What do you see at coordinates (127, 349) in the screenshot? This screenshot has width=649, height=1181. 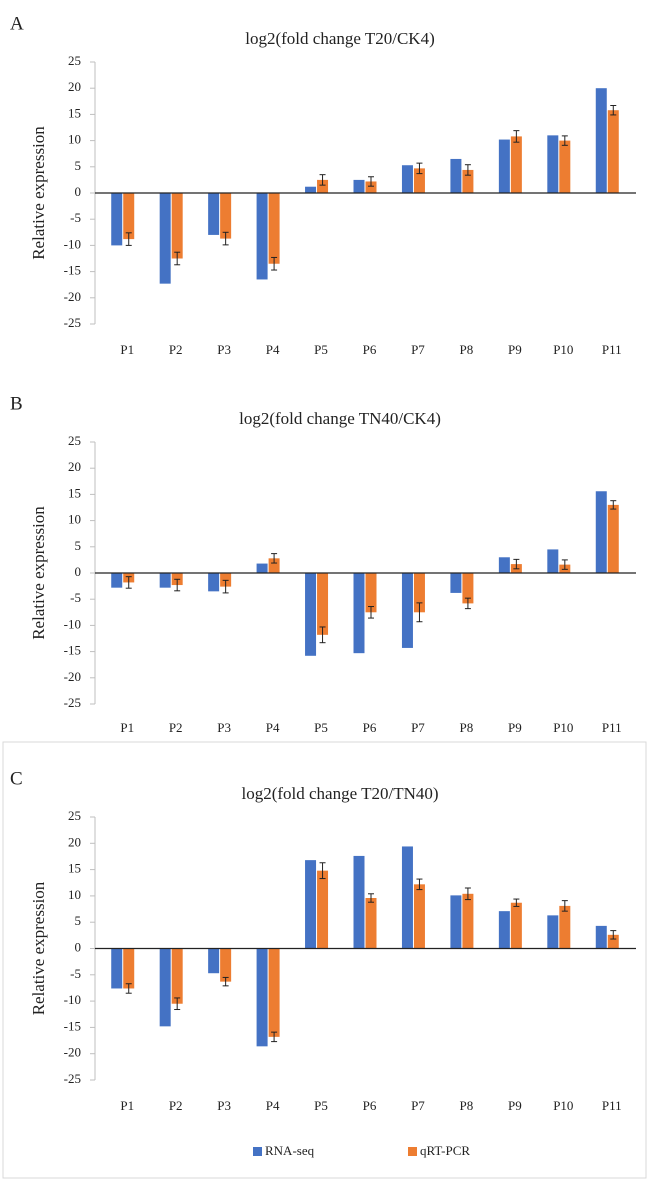 I see `x-tick-label: P1` at bounding box center [127, 349].